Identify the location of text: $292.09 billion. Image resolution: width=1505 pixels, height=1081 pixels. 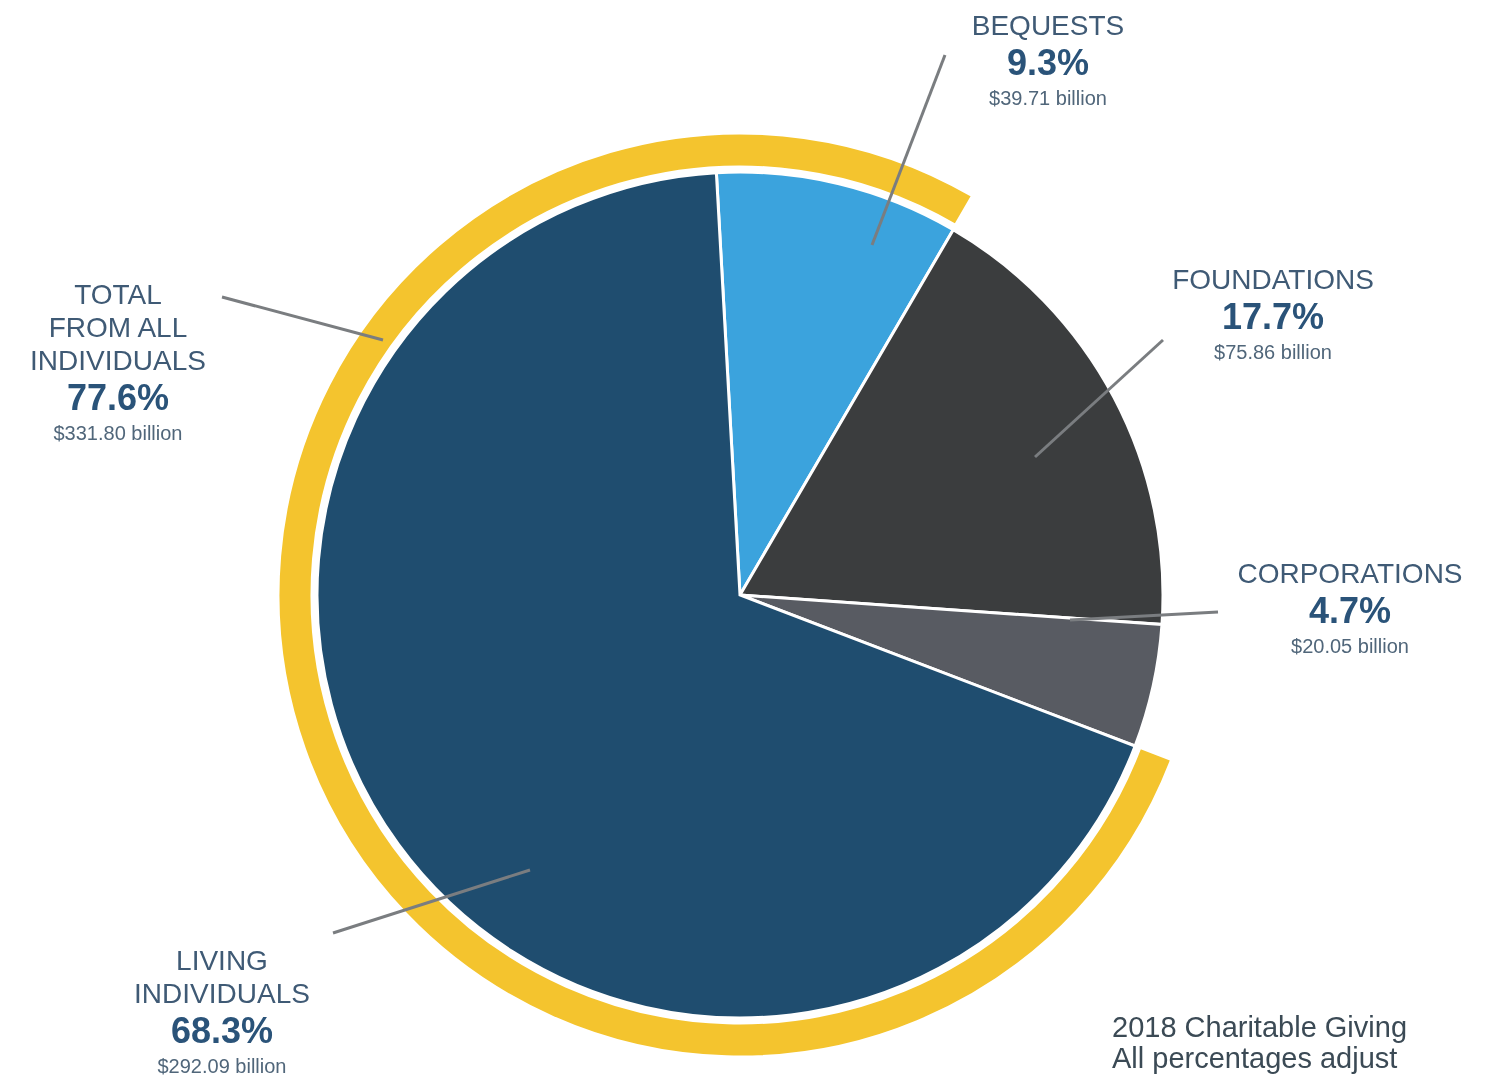
(222, 1066).